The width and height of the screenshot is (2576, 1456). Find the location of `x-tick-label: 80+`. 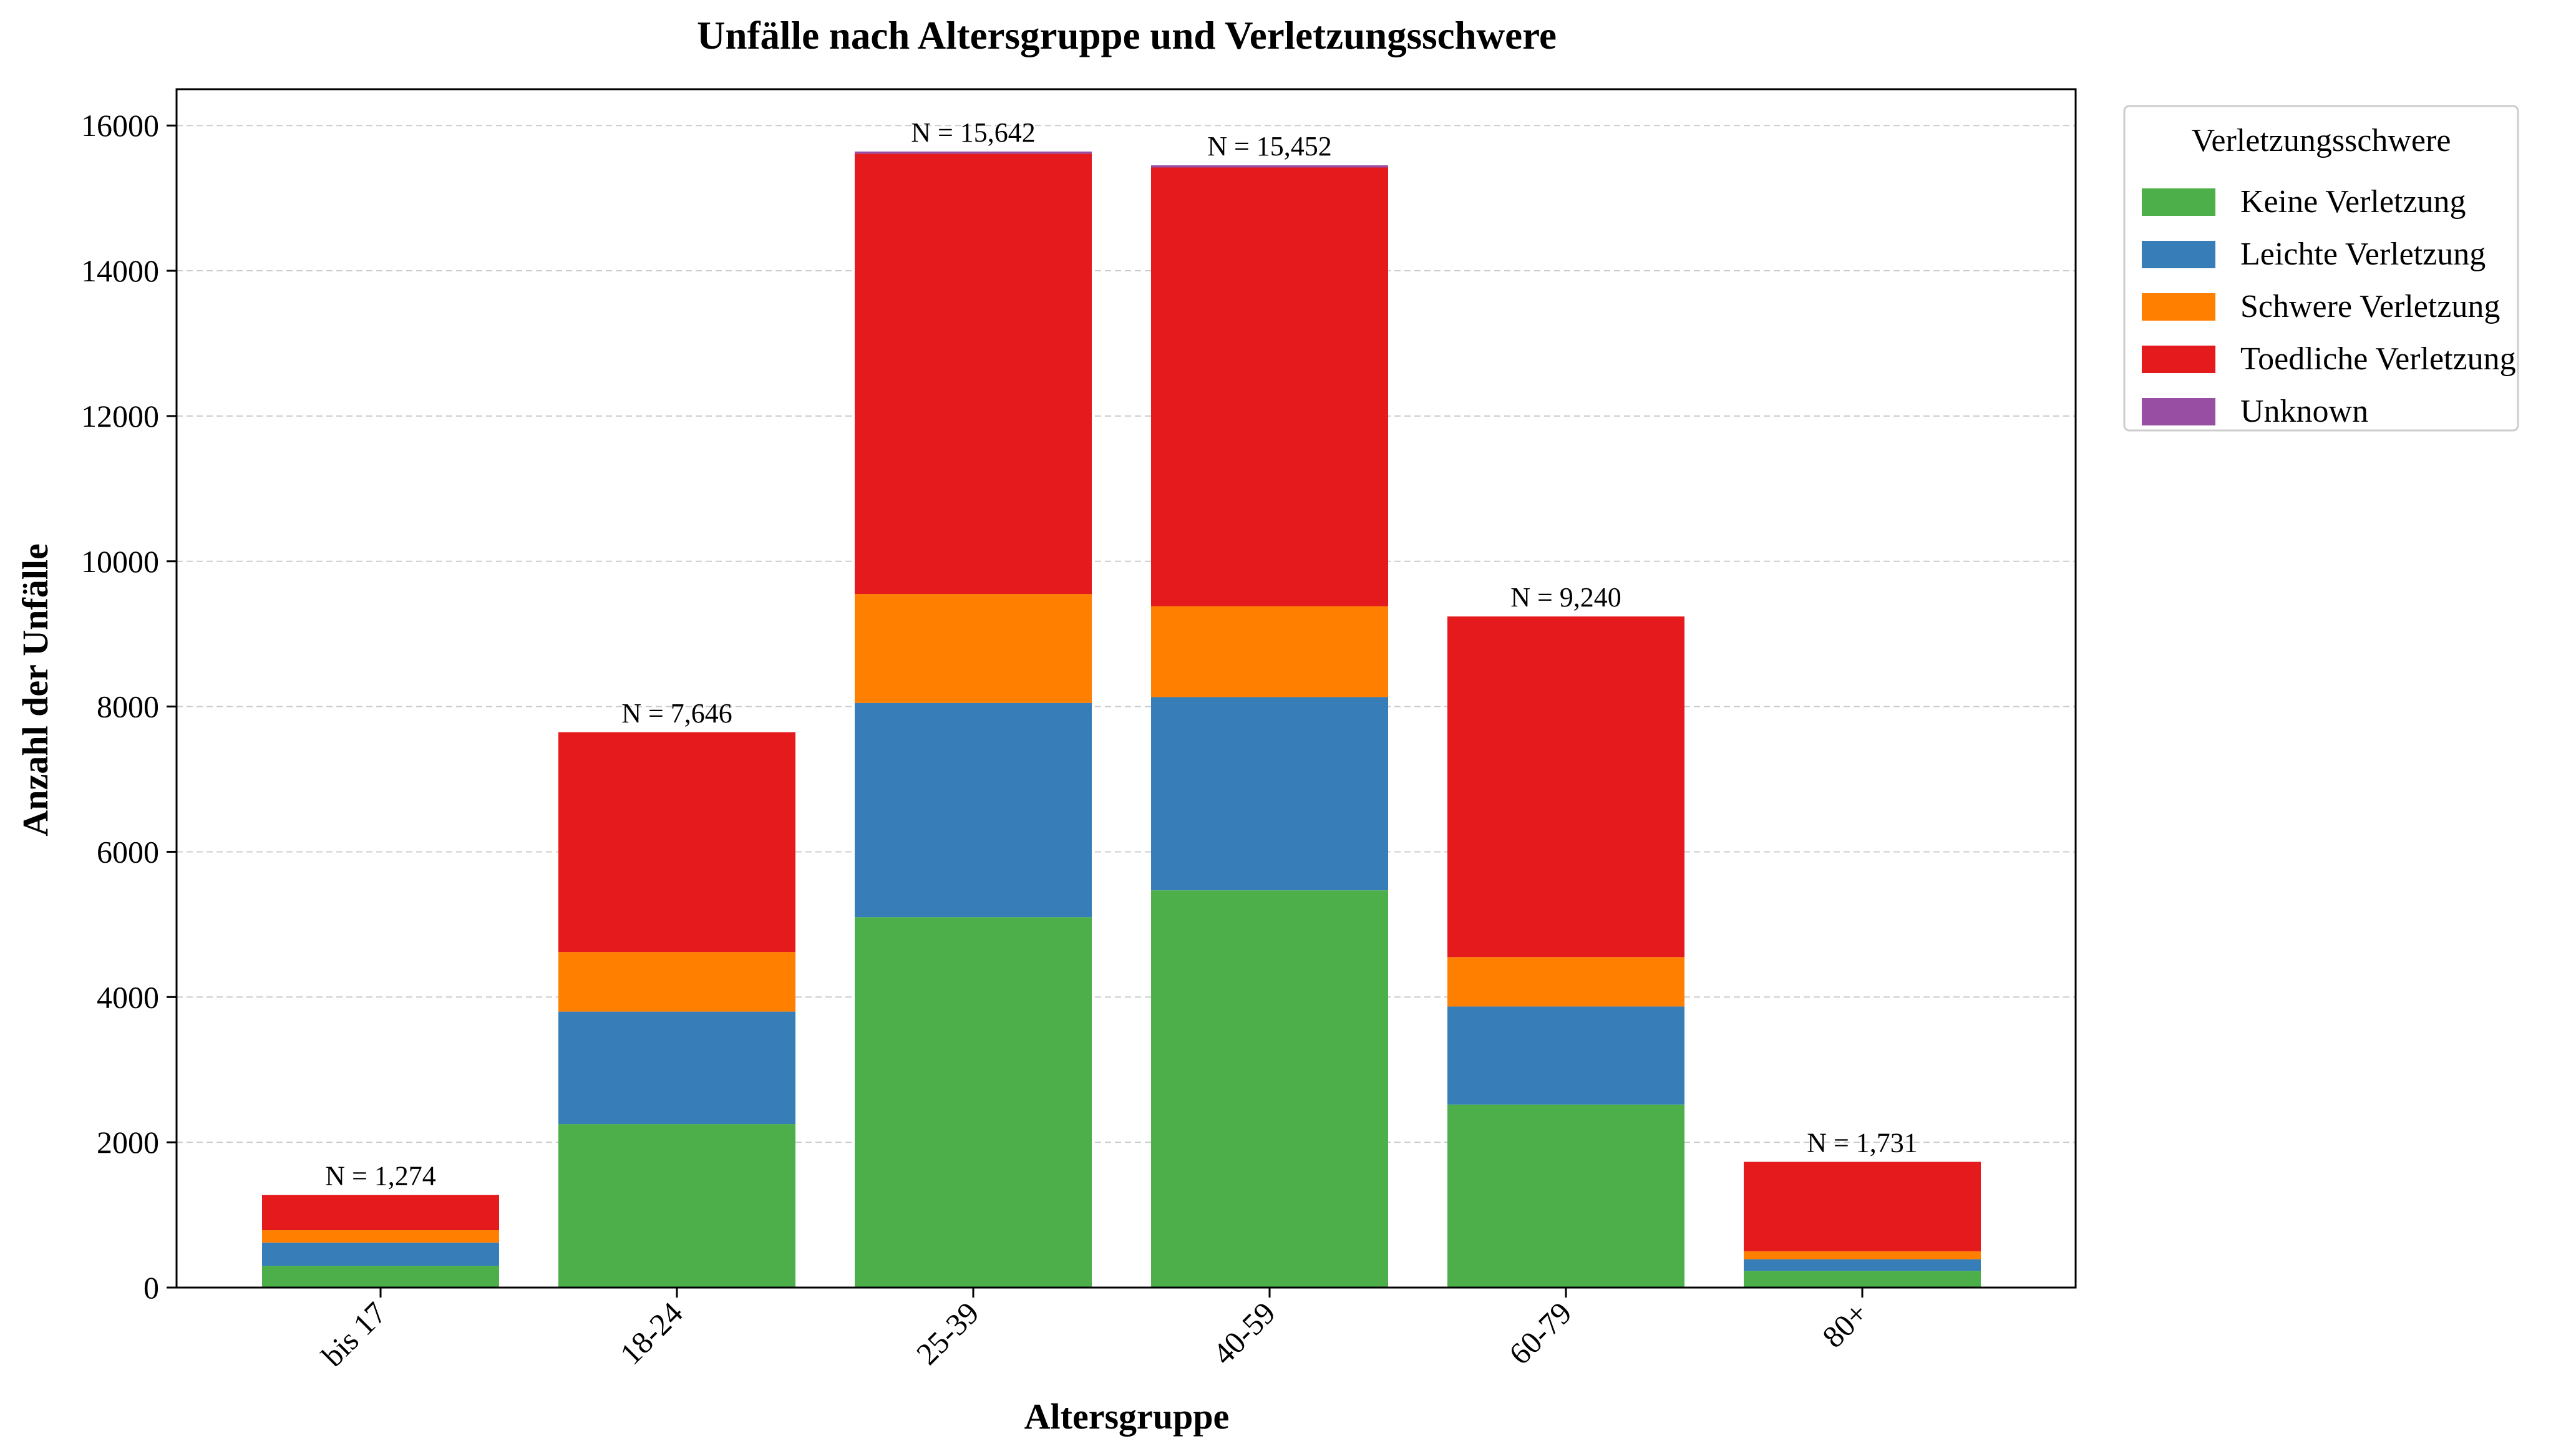

x-tick-label: 80+ is located at coordinates (1845, 1325).